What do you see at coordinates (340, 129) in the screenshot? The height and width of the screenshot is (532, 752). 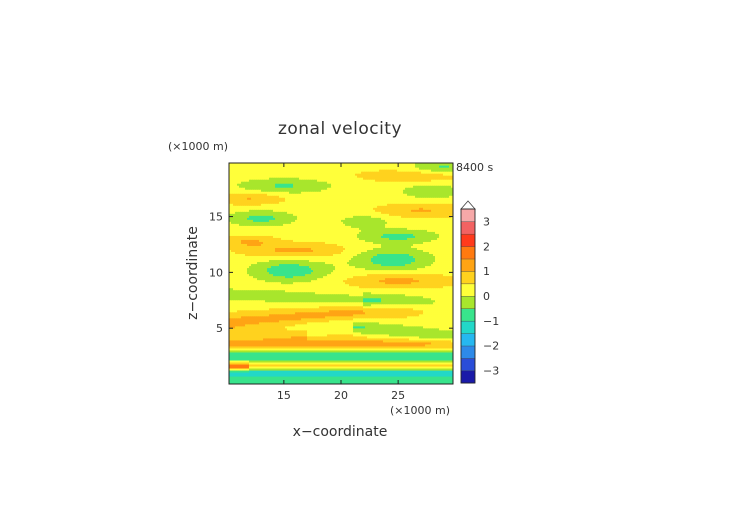 I see `chart-title: zonal velocity` at bounding box center [340, 129].